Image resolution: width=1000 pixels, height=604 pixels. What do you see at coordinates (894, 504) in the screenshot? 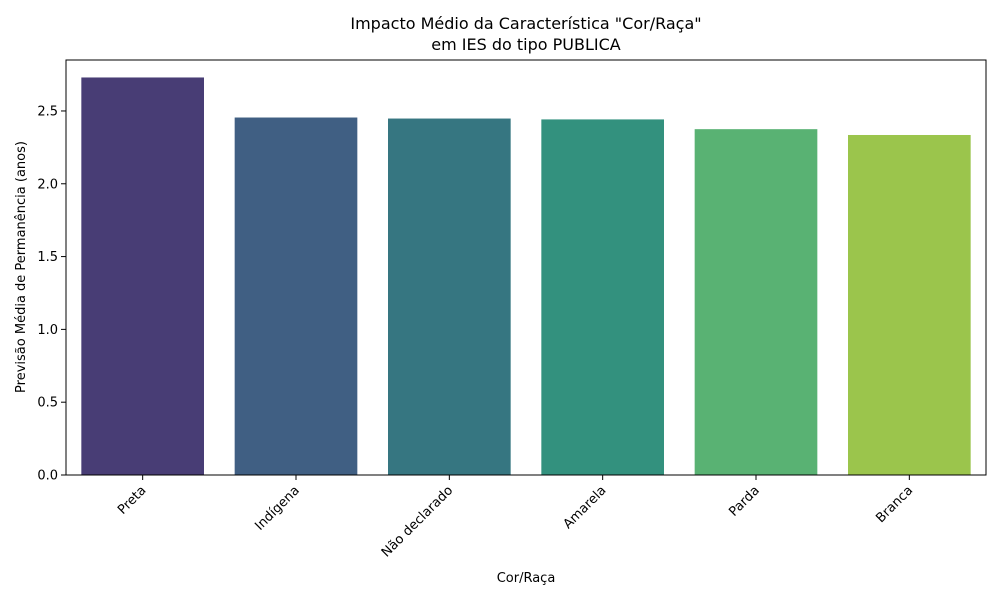
I see `x-tick-label: Branca` at bounding box center [894, 504].